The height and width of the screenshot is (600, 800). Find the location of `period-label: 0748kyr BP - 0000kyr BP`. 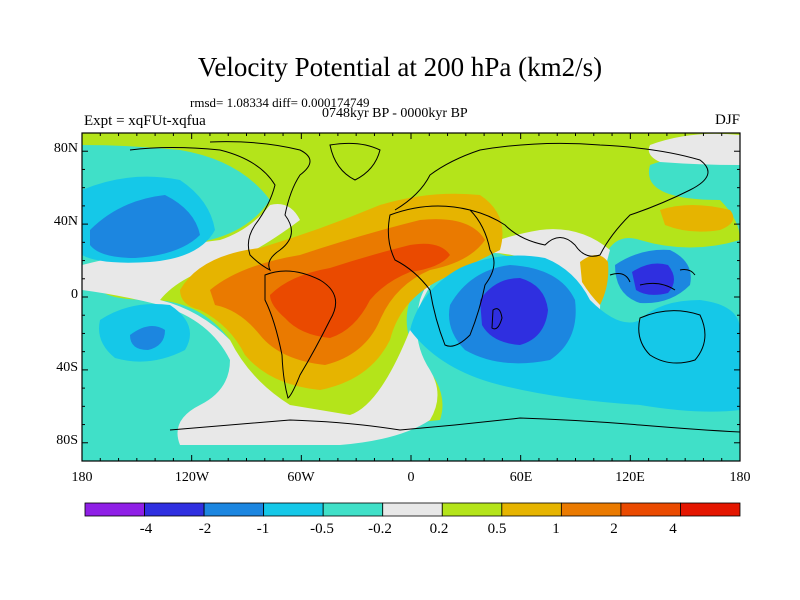

period-label: 0748kyr BP - 0000kyr BP is located at coordinates (395, 113).